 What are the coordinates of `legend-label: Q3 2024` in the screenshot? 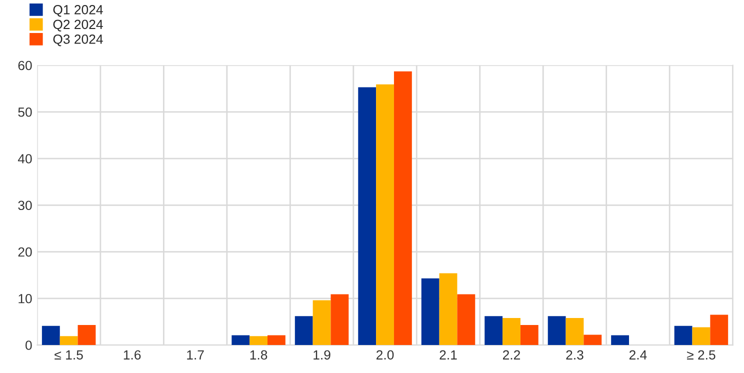 It's located at (78, 40).